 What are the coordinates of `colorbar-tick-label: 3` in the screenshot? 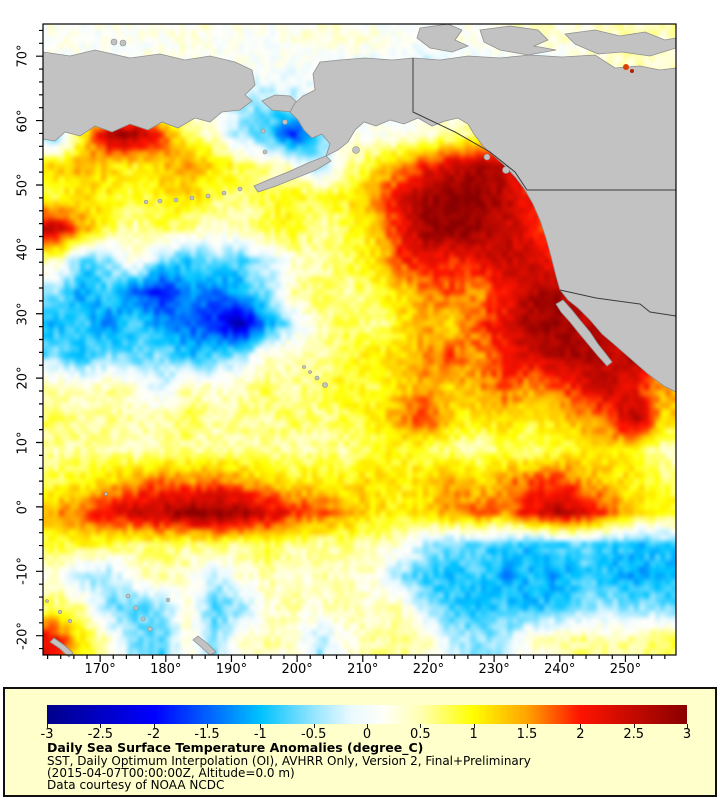 It's located at (687, 734).